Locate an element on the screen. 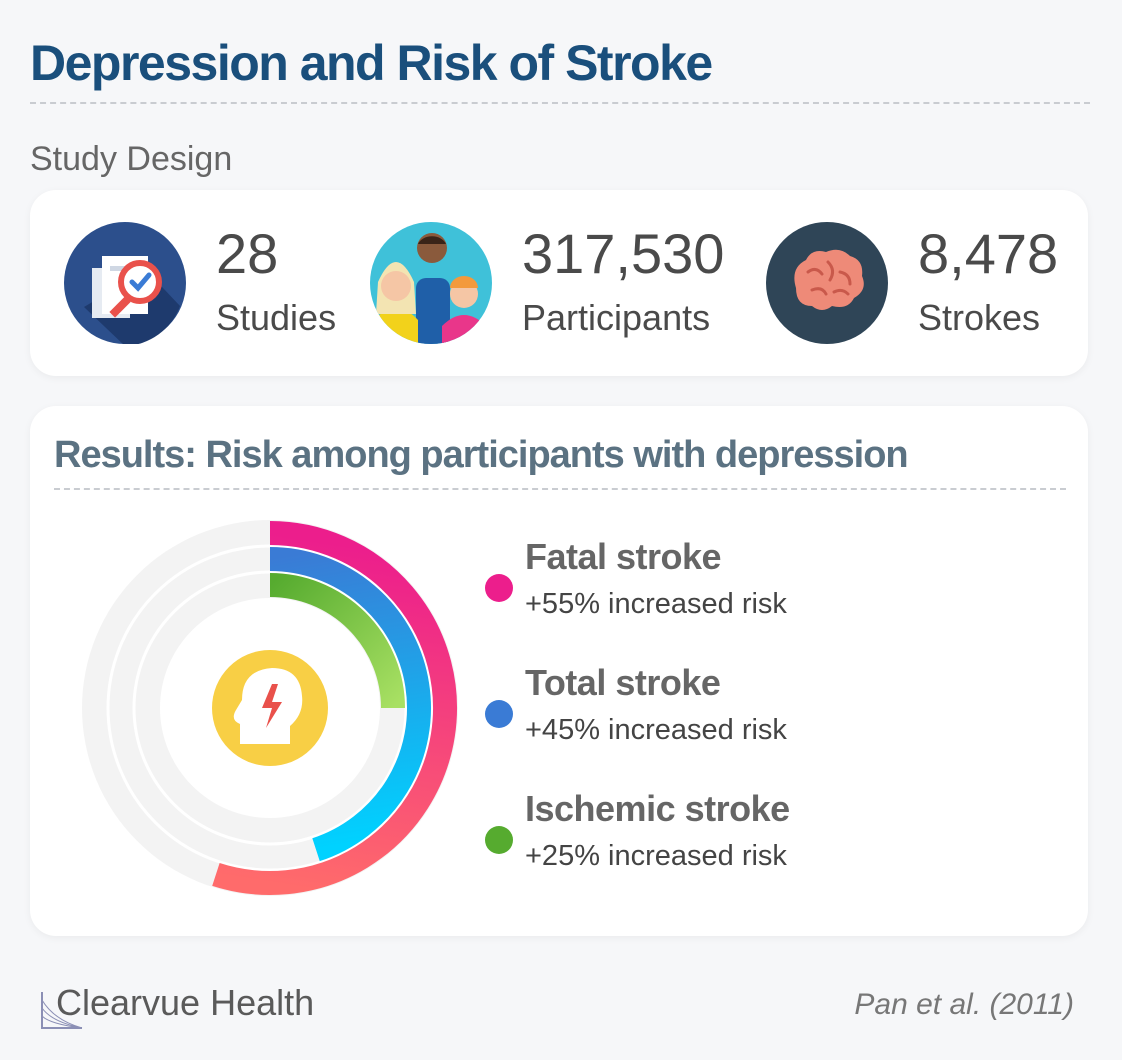  legend-label: Fatal stroke is located at coordinates (623, 556).